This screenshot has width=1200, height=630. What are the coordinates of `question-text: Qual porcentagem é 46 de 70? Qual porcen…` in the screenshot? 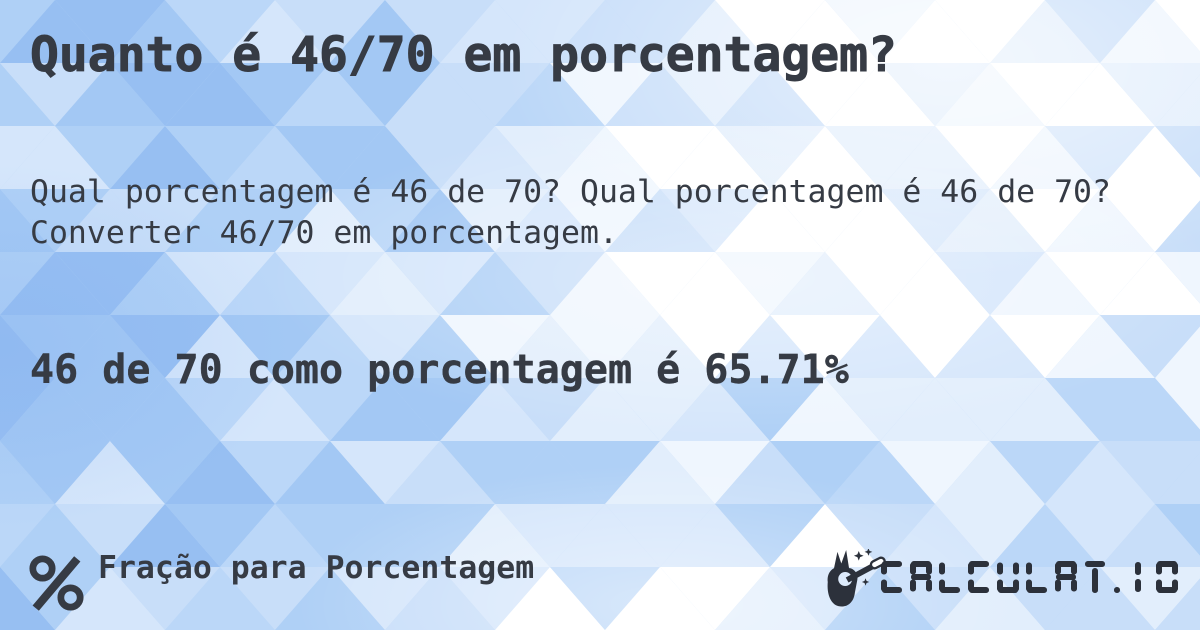 It's located at (570, 212).